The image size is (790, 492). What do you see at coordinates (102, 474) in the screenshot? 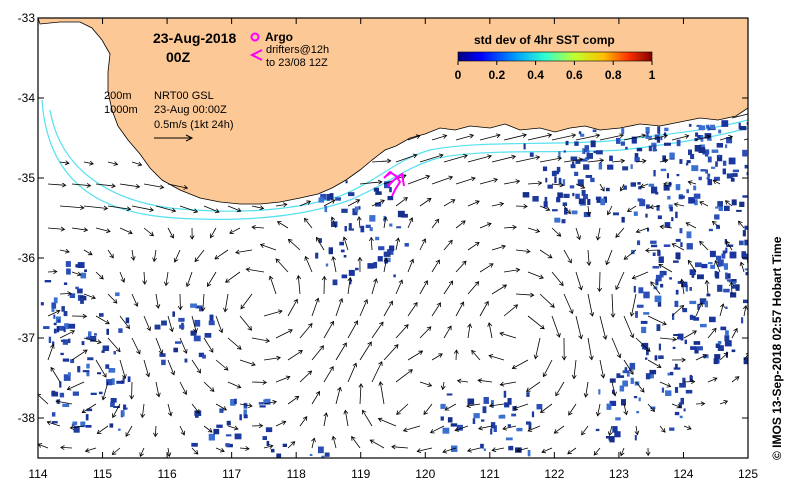
I see `lon-tick-label: 115` at bounding box center [102, 474].